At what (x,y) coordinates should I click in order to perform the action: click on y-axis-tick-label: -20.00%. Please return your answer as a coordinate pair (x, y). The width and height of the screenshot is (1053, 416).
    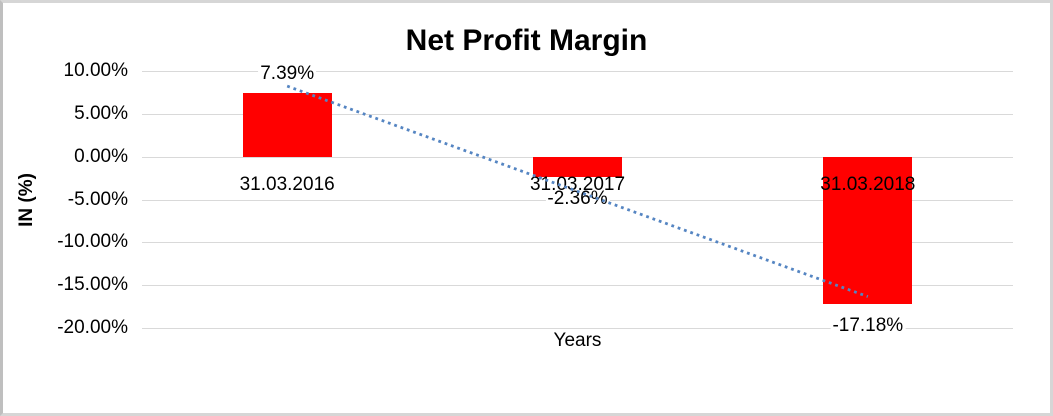
    Looking at the image, I should click on (92, 327).